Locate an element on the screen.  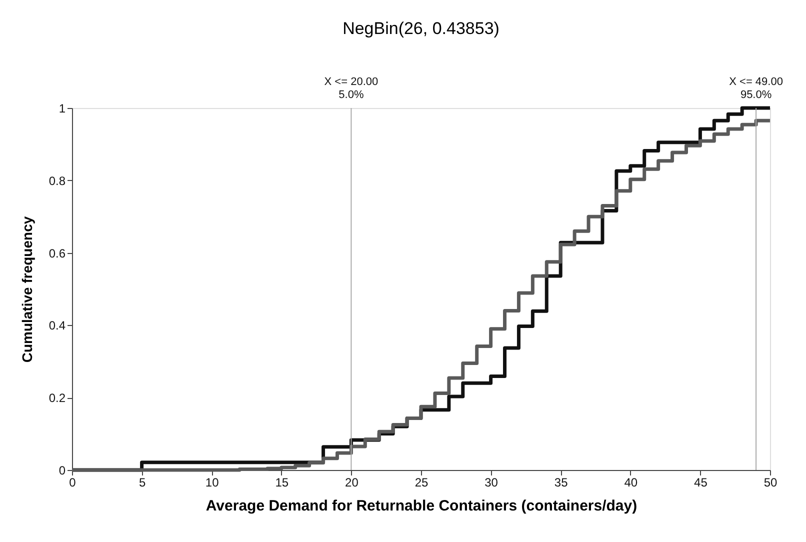
x-tick-label: 40 is located at coordinates (631, 483).